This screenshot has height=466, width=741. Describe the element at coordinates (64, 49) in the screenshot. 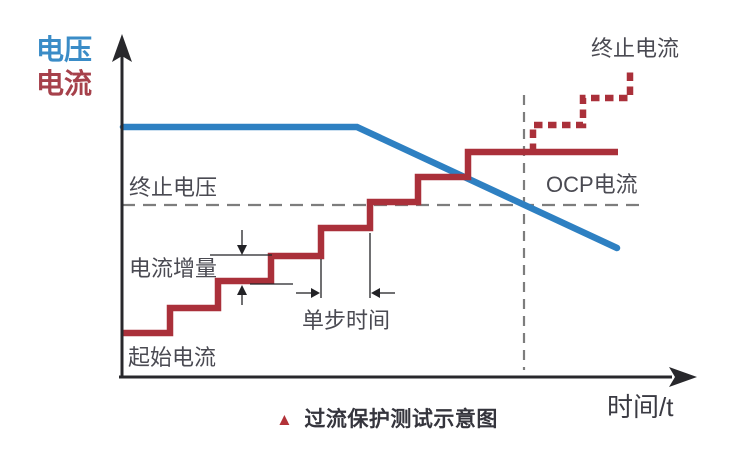

I see `y-axis-label-voltage: 电压` at that location.